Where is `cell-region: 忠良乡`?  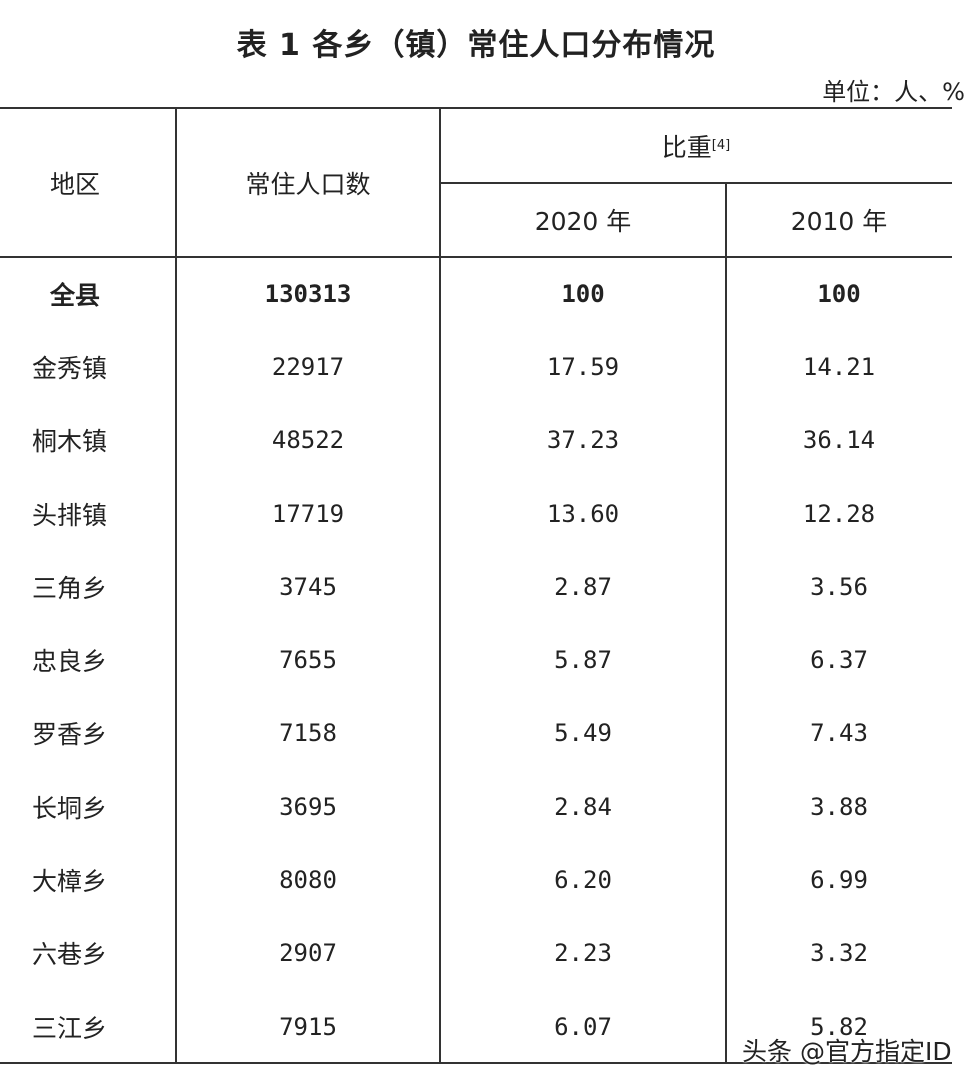 cell-region: 忠良乡 is located at coordinates (70, 662).